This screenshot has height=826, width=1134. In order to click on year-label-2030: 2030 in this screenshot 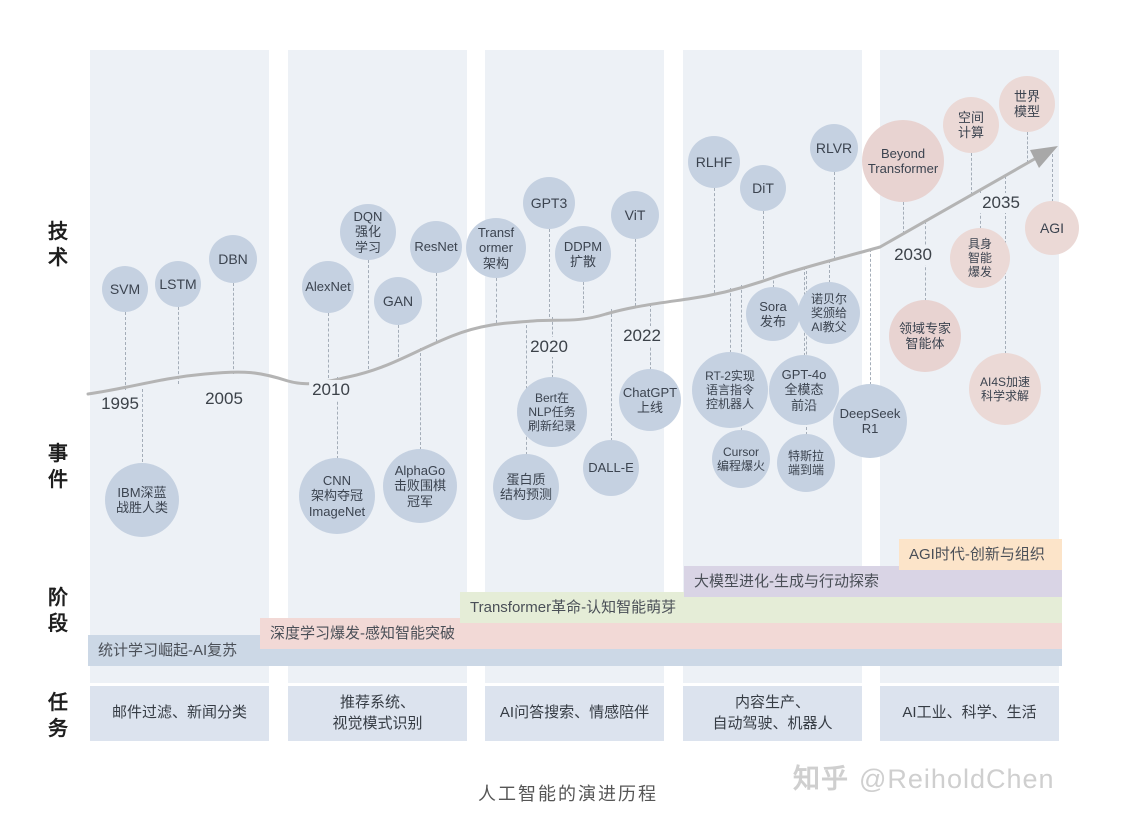, I will do `click(913, 255)`.